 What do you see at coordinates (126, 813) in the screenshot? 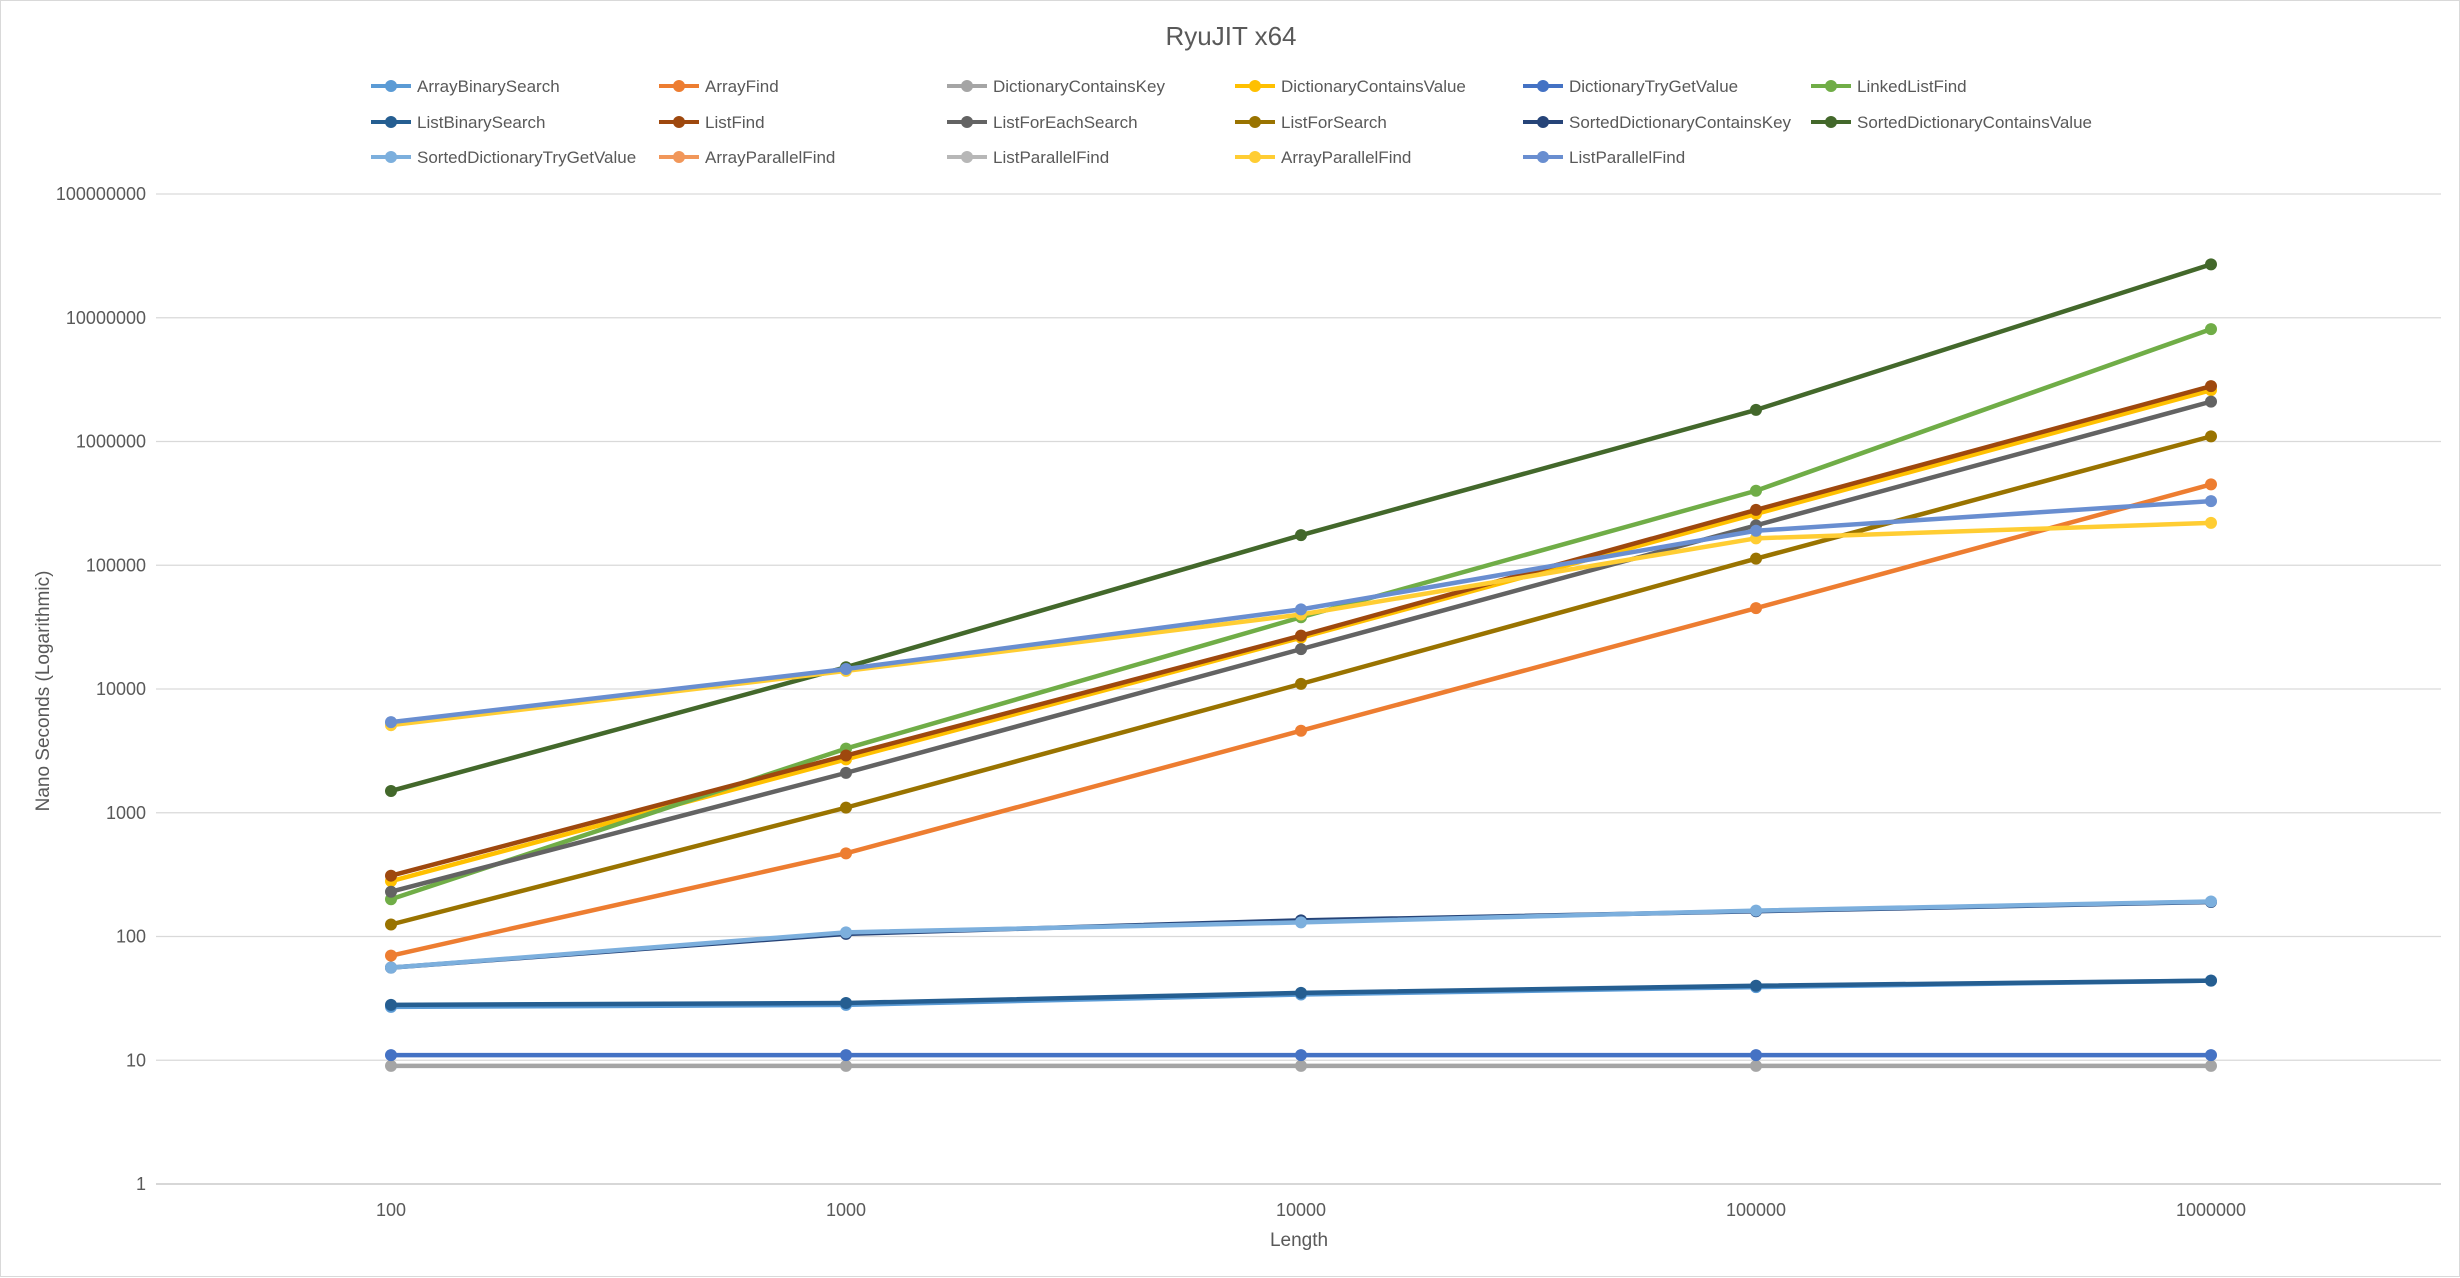
I see `y-tick-label: 1000` at bounding box center [126, 813].